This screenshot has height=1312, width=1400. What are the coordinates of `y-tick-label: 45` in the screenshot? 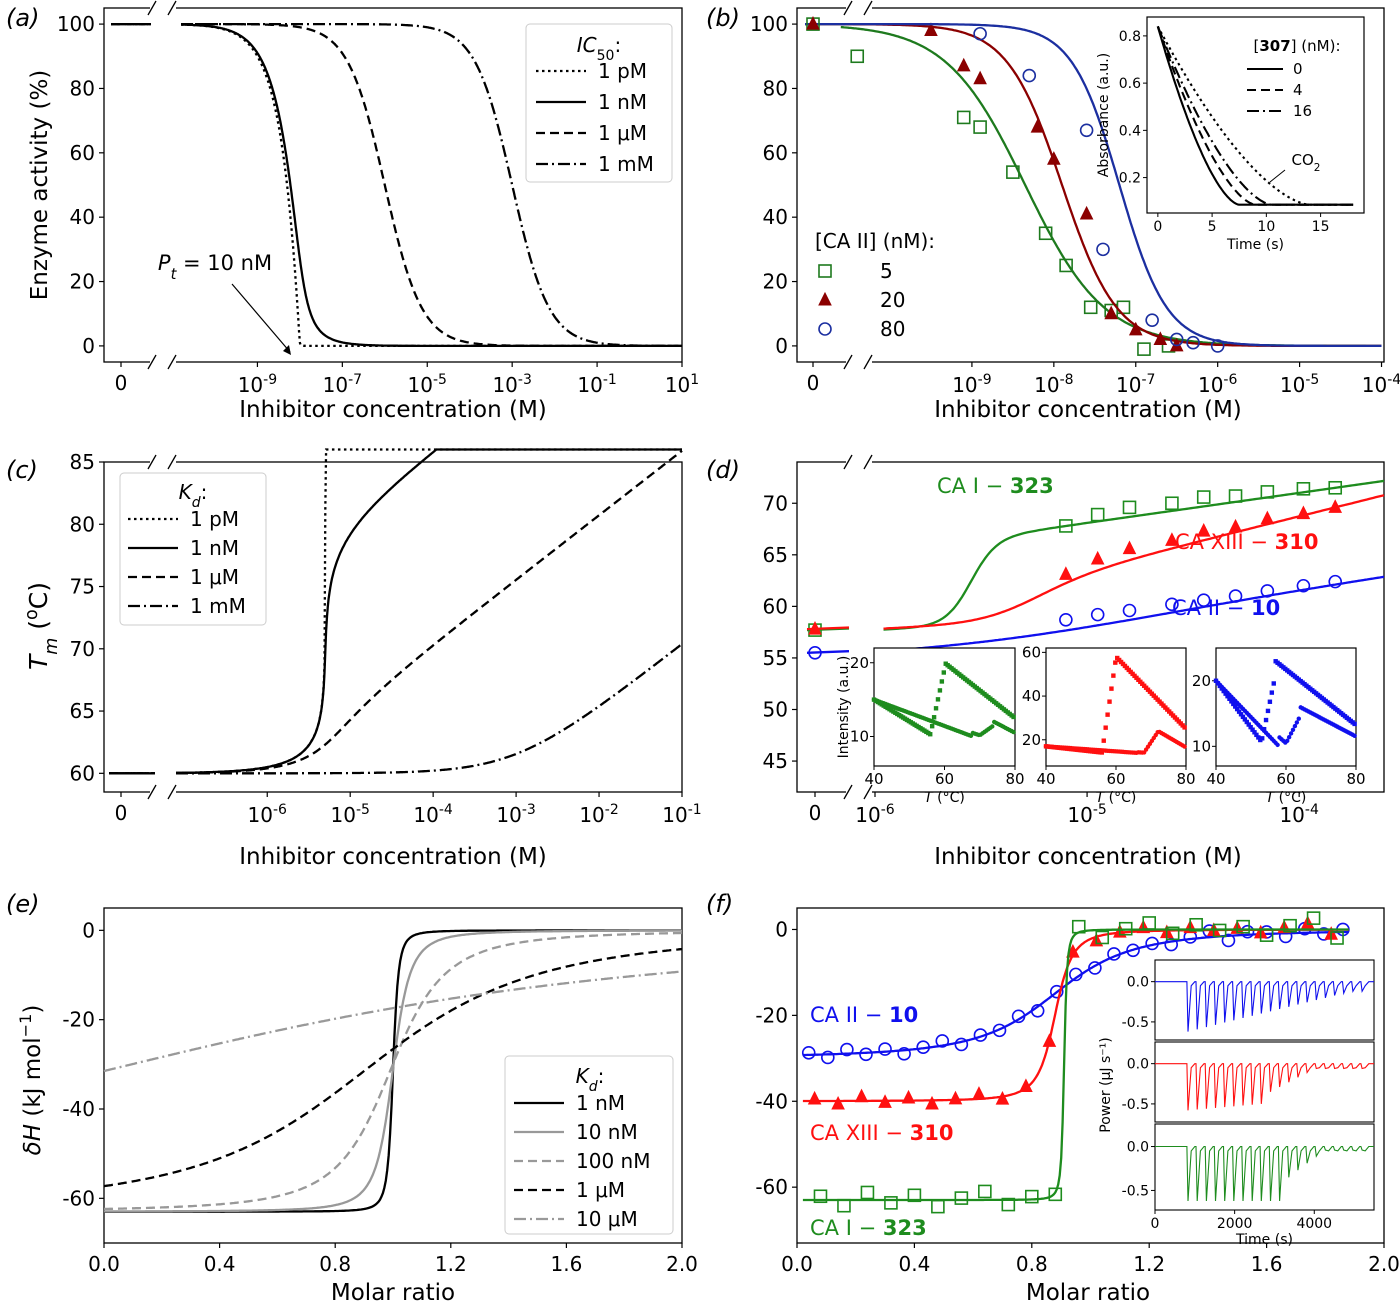 It's located at (775, 761).